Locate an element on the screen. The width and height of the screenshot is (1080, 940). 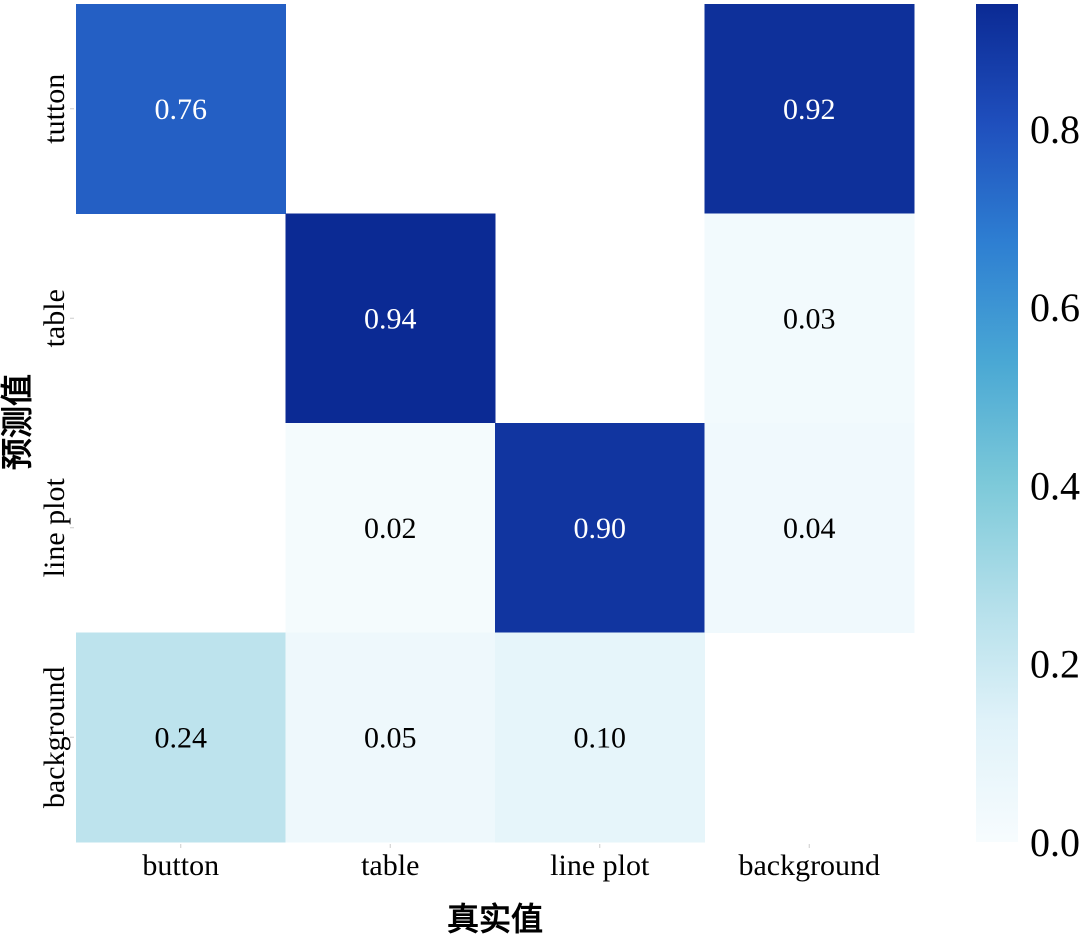
y-tick-label: table is located at coordinates (54, 318).